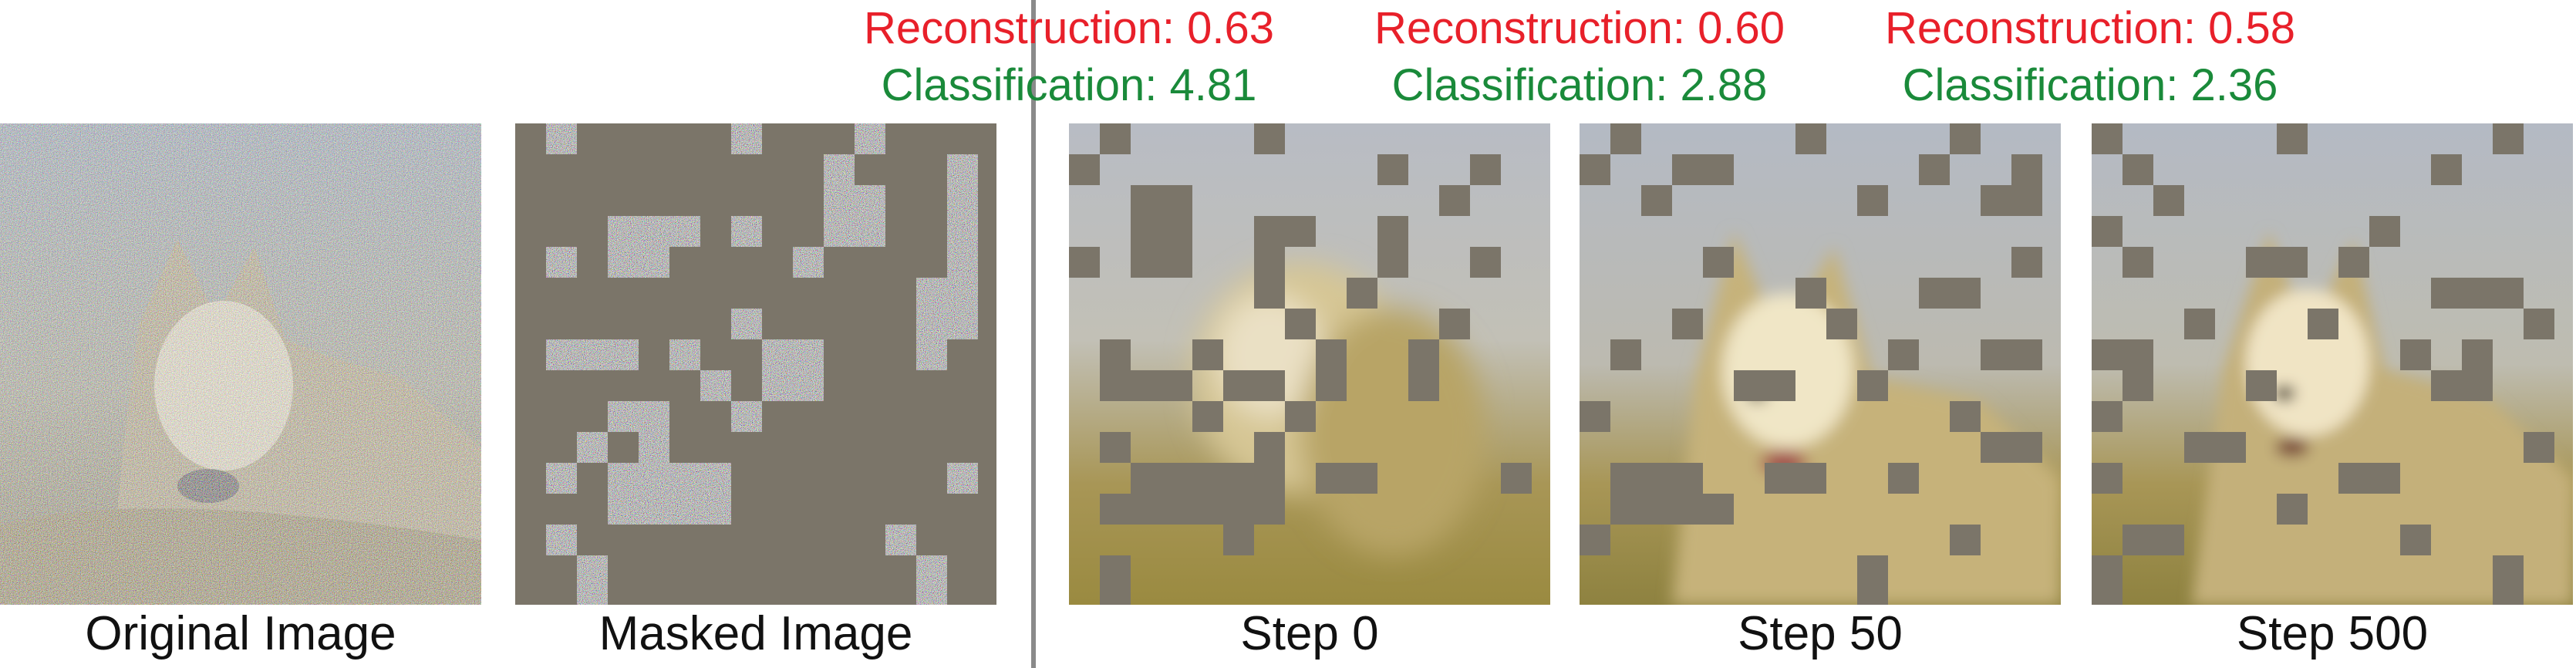  Describe the element at coordinates (1309, 364) in the screenshot. I see `step0-image` at that location.